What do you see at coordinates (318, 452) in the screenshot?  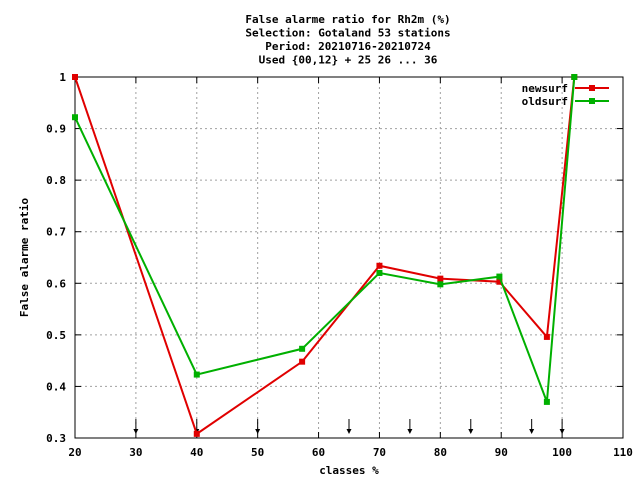 I see `x-tick-label: 60` at bounding box center [318, 452].